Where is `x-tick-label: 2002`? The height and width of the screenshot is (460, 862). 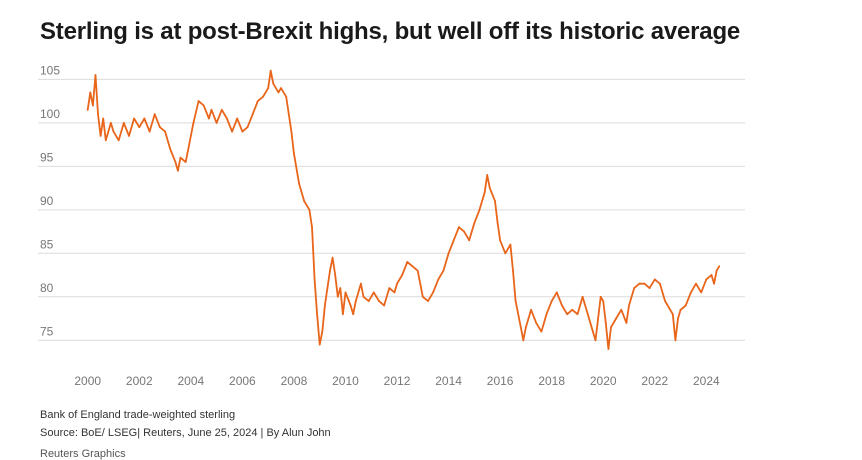
x-tick-label: 2002 is located at coordinates (139, 381).